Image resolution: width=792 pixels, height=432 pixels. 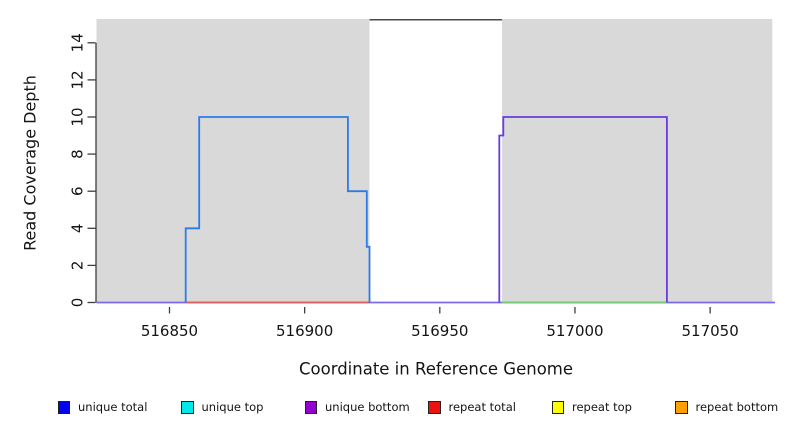 I want to click on x-tick-label: 517050, so click(x=709, y=331).